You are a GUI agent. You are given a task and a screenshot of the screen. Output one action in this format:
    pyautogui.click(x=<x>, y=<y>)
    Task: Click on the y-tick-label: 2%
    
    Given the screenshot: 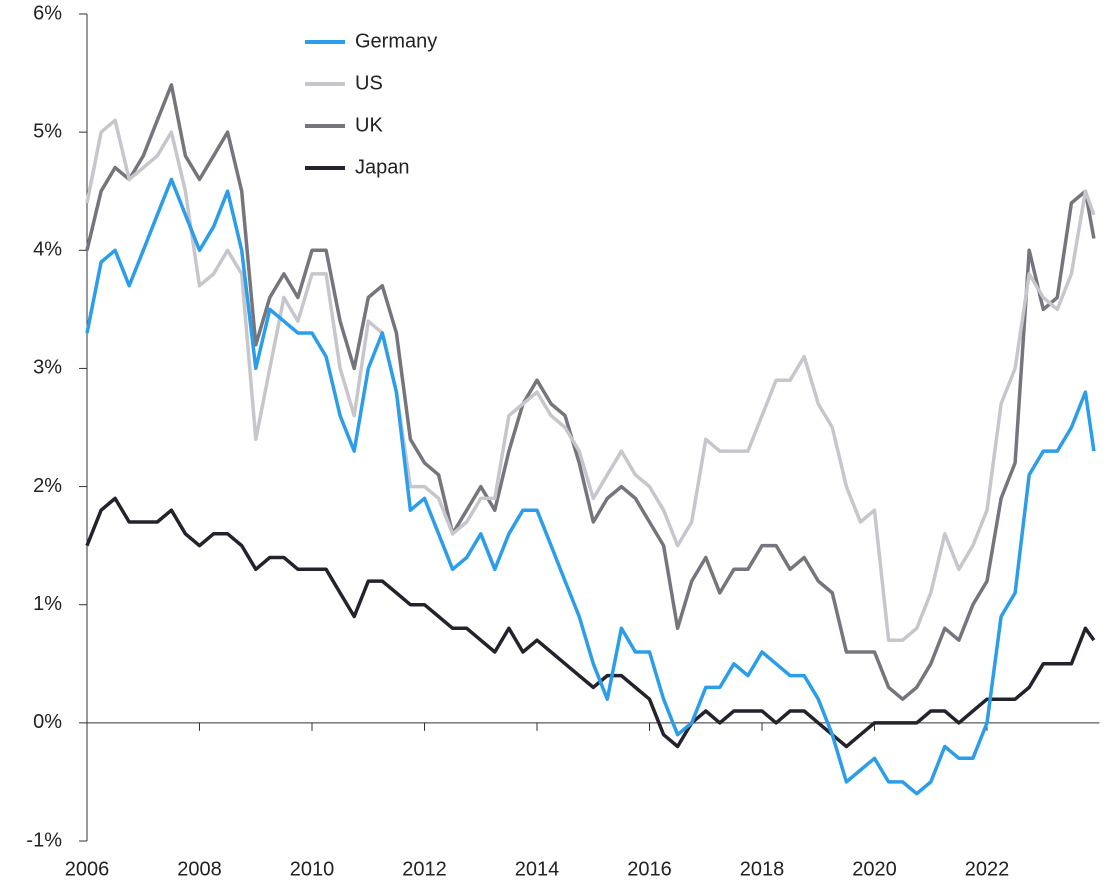 What is the action you would take?
    pyautogui.click(x=47, y=486)
    